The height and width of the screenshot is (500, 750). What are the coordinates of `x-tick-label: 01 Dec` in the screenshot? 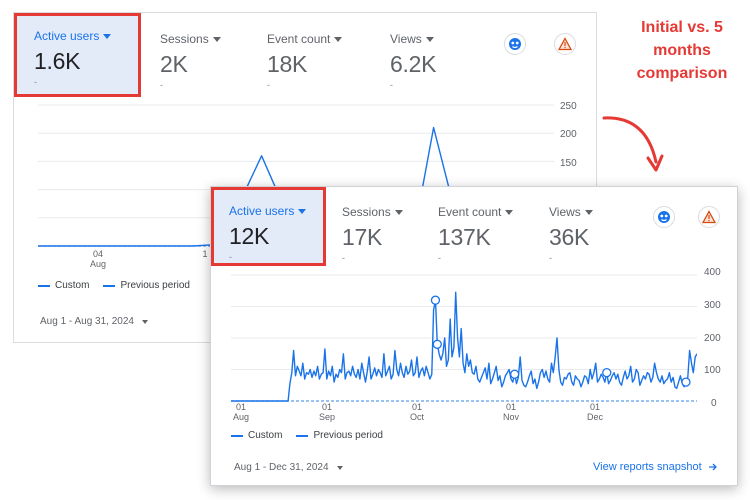 It's located at (595, 412).